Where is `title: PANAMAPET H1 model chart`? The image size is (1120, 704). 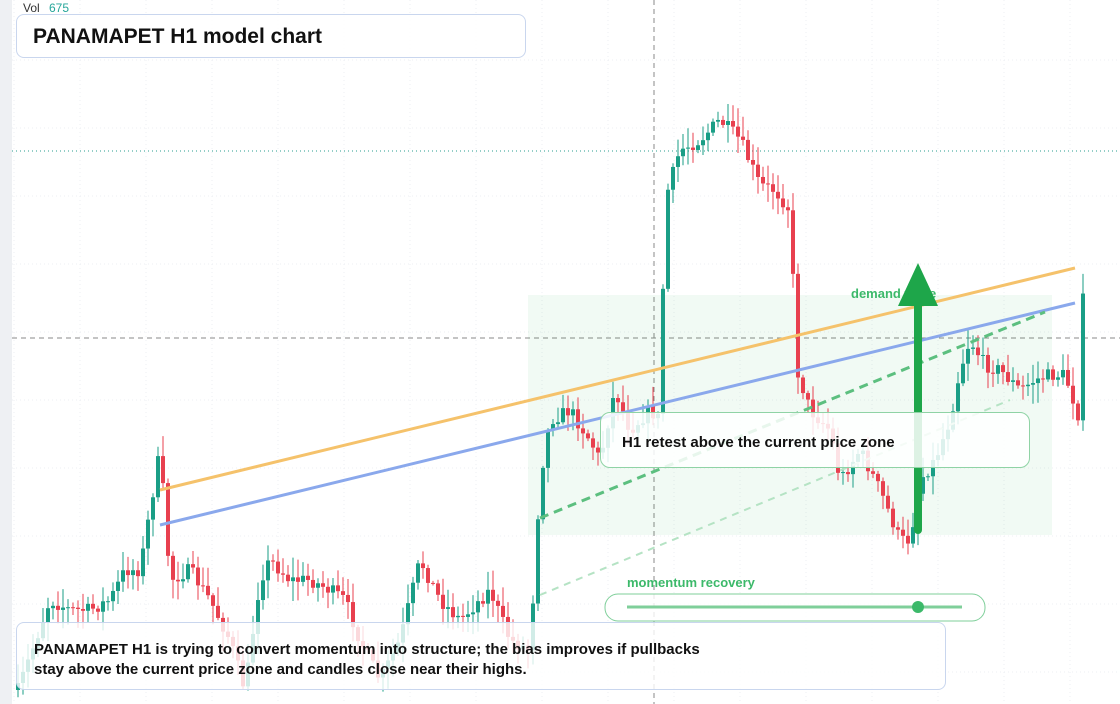
title: PANAMAPET H1 model chart is located at coordinates (177, 36).